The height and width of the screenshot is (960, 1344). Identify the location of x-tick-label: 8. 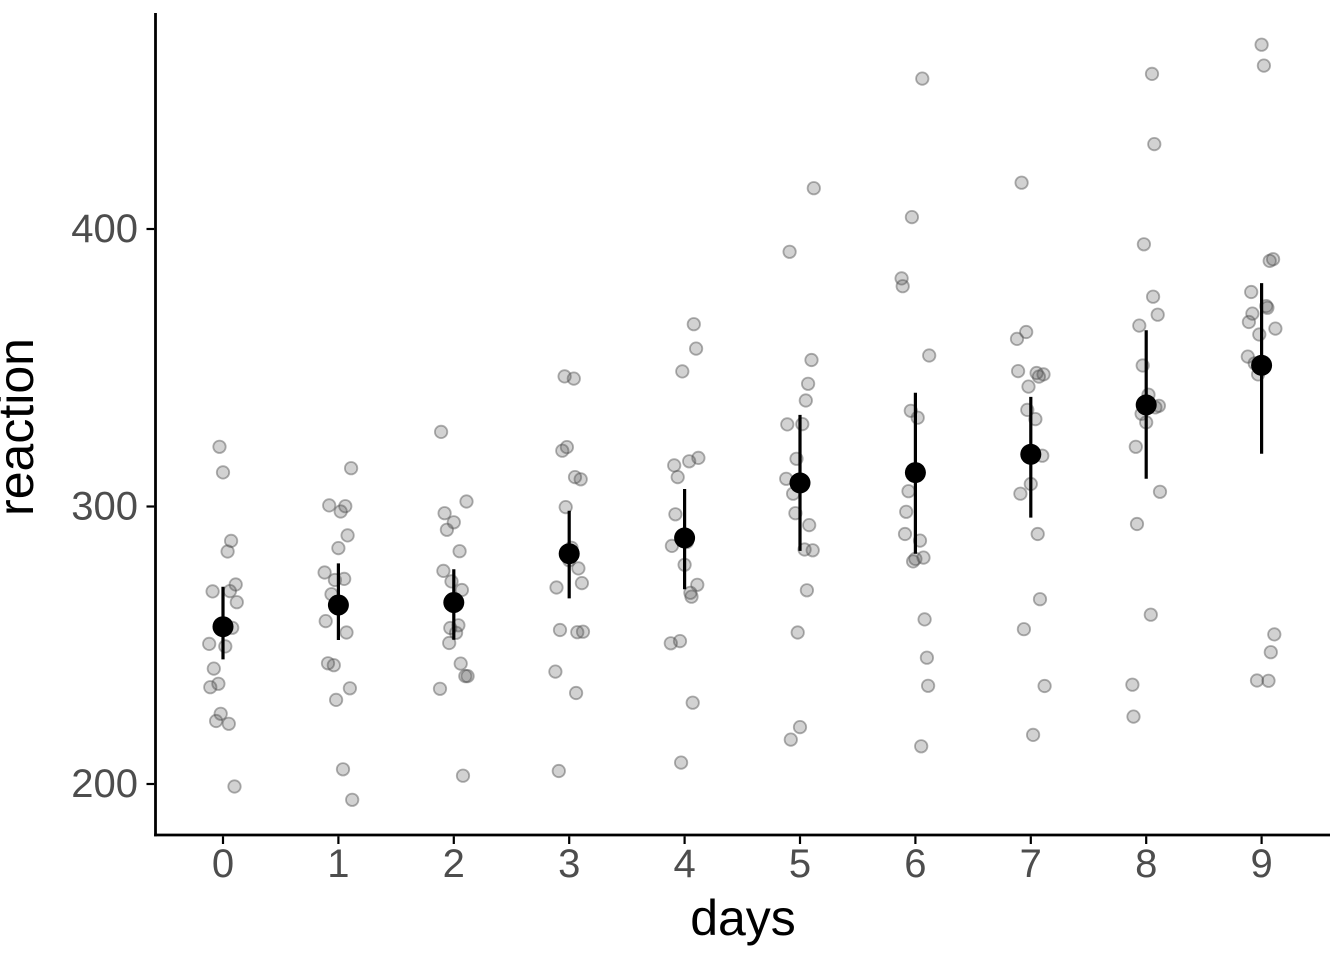
(1146, 864).